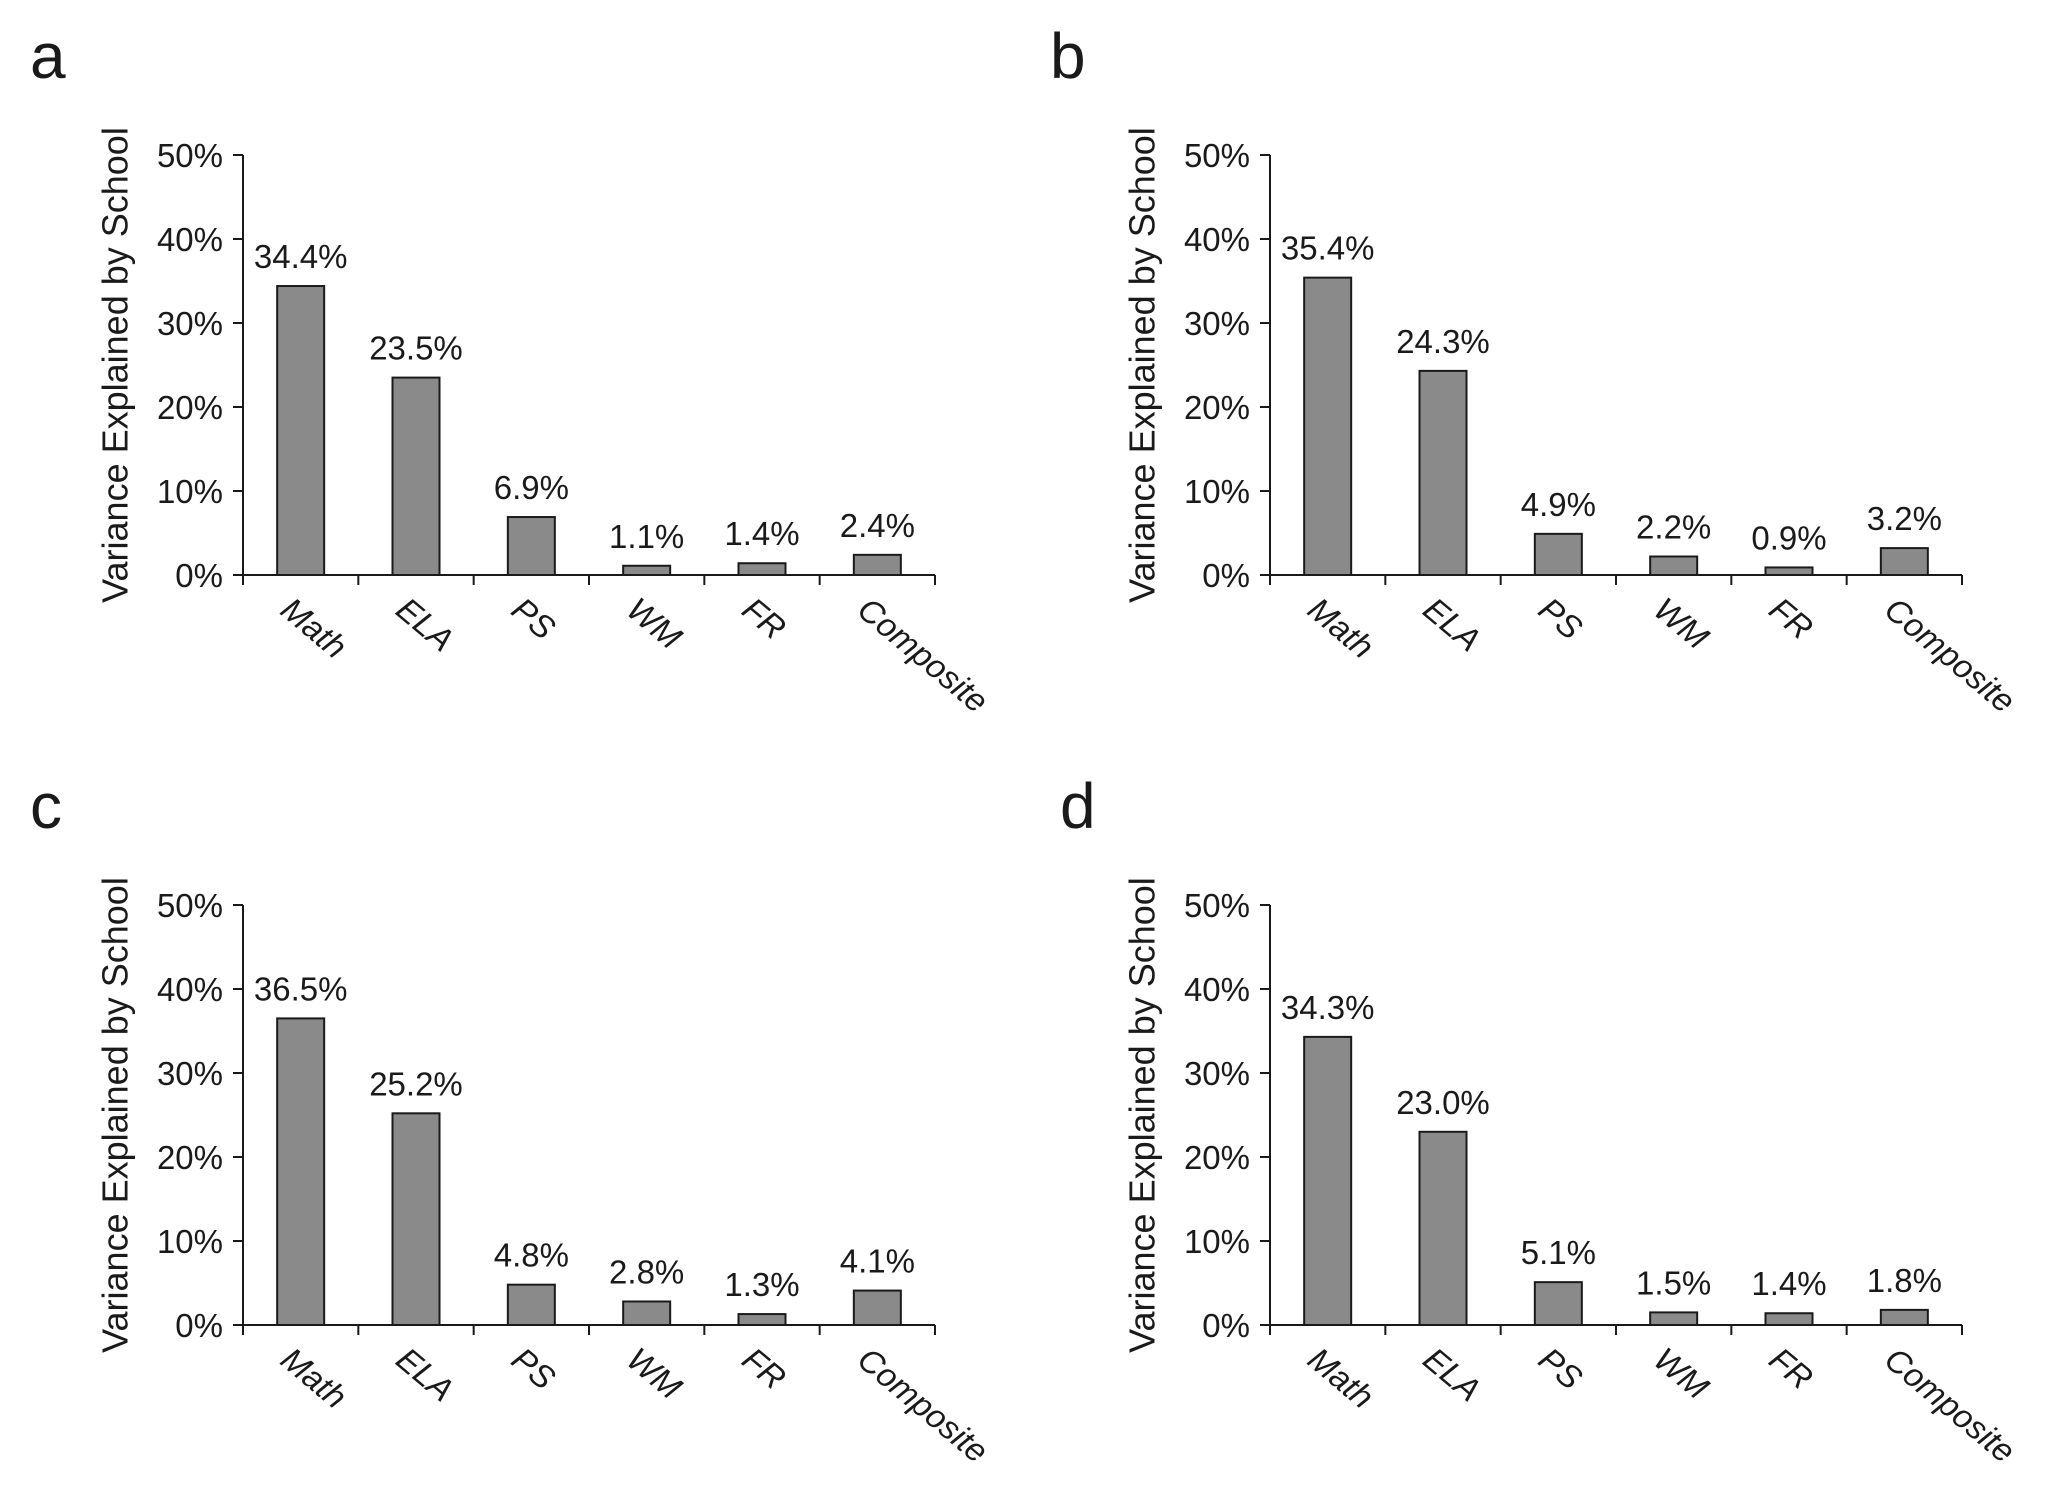 This screenshot has width=2045, height=1495. I want to click on data-label: 4.8%, so click(531, 1255).